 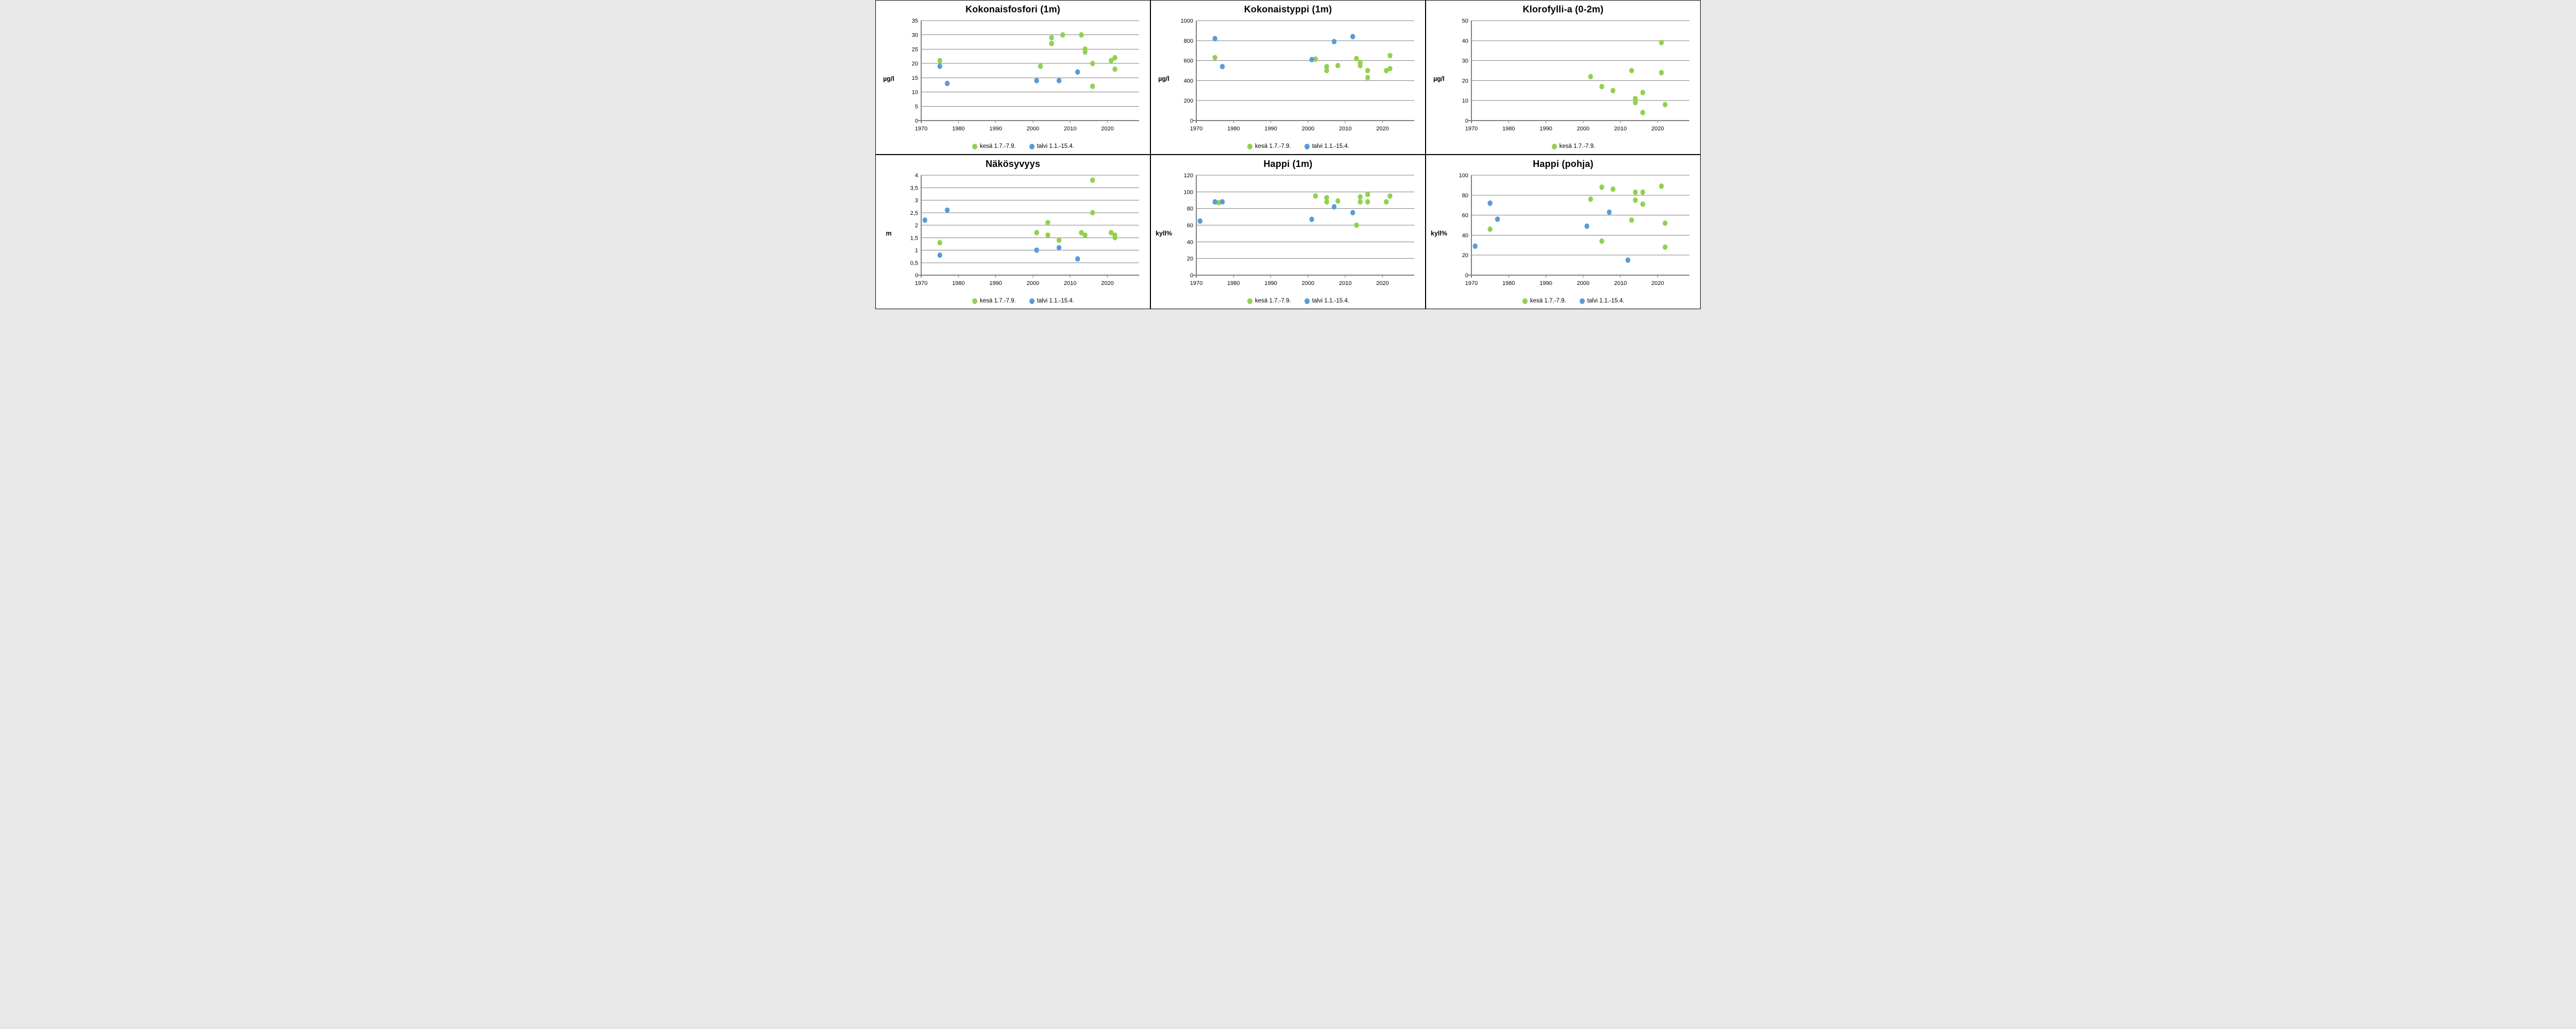 What do you see at coordinates (1288, 9) in the screenshot?
I see `chart-title: Kokonaistyppi (1m)` at bounding box center [1288, 9].